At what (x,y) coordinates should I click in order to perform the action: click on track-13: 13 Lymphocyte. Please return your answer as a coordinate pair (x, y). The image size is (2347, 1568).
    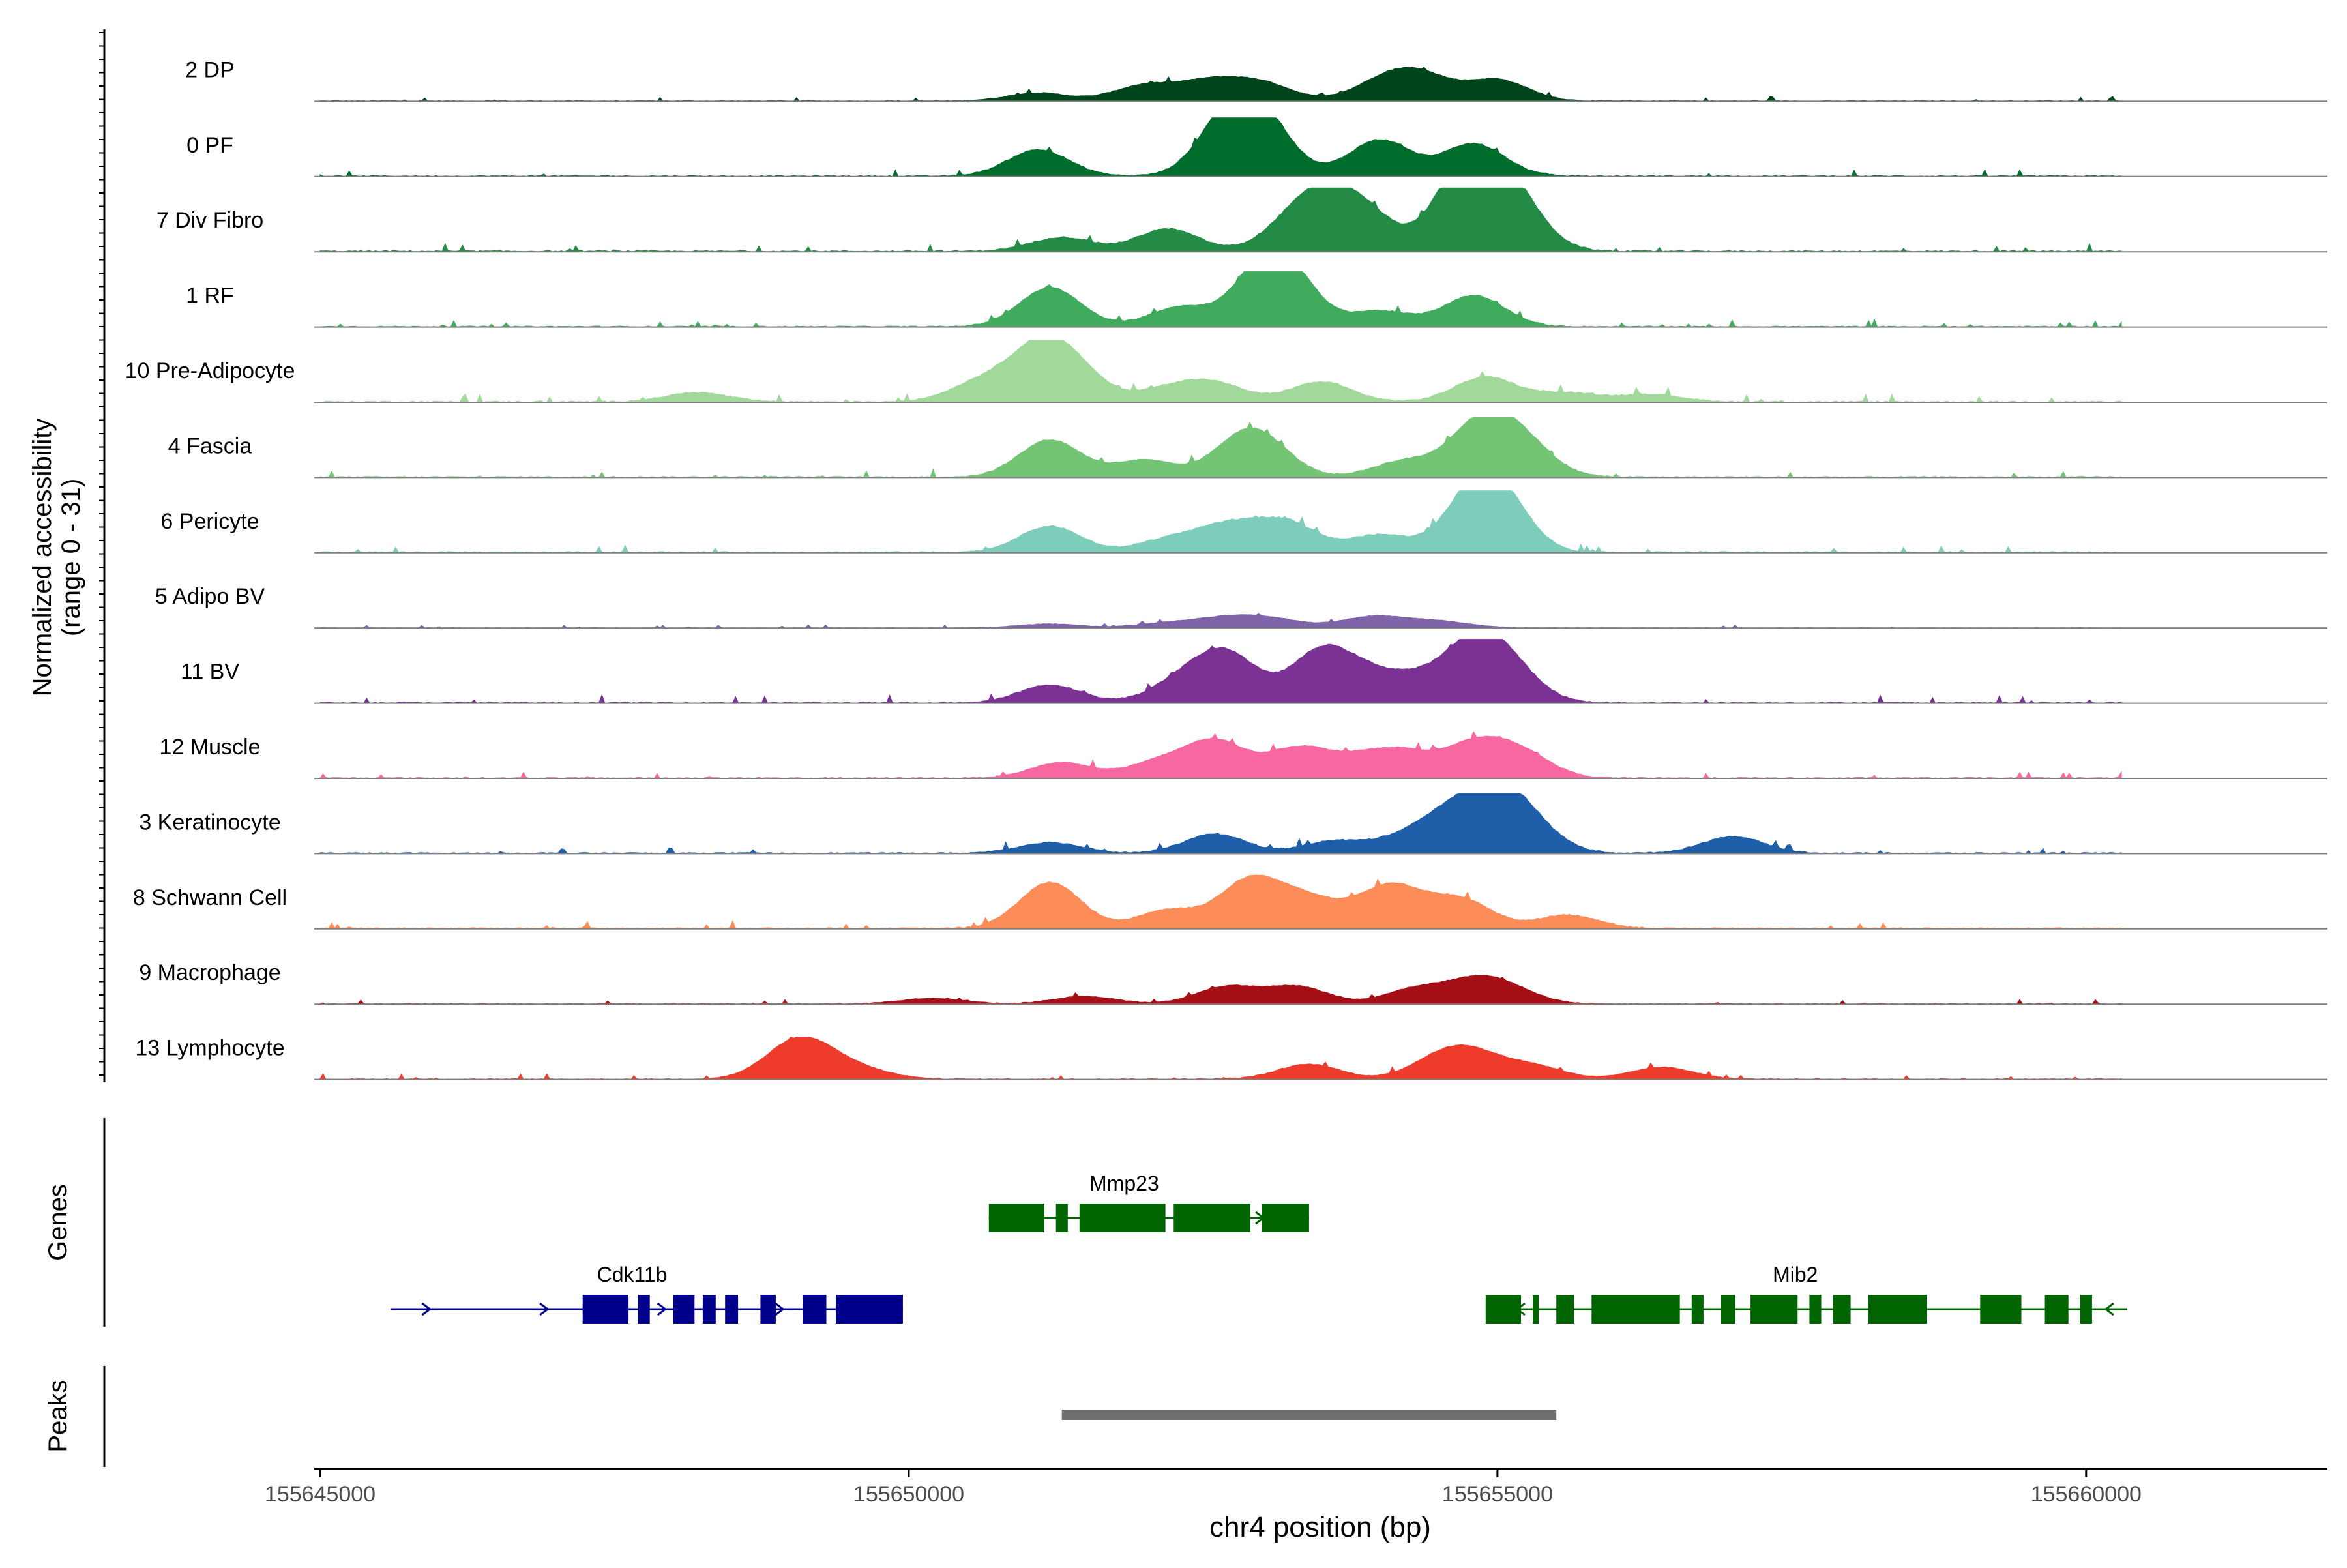
    Looking at the image, I should click on (1231, 1058).